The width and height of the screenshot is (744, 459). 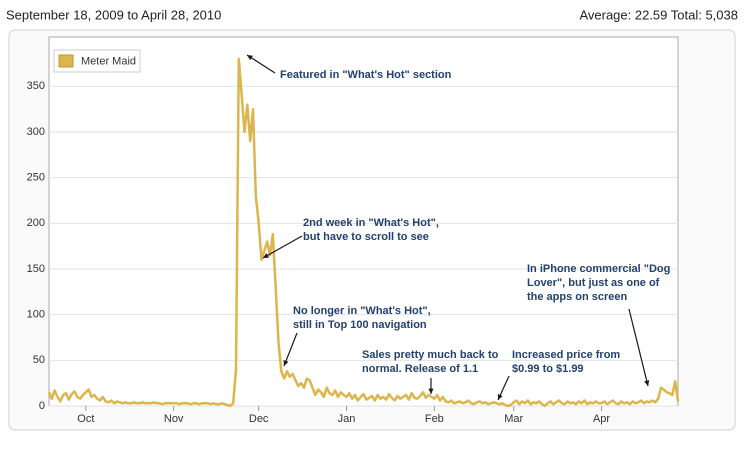 What do you see at coordinates (85, 419) in the screenshot?
I see `x-tick-label: Oct` at bounding box center [85, 419].